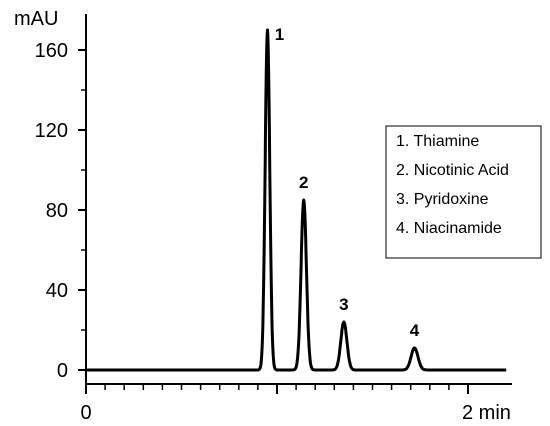 This screenshot has width=550, height=426. I want to click on peak-label: 4, so click(415, 330).